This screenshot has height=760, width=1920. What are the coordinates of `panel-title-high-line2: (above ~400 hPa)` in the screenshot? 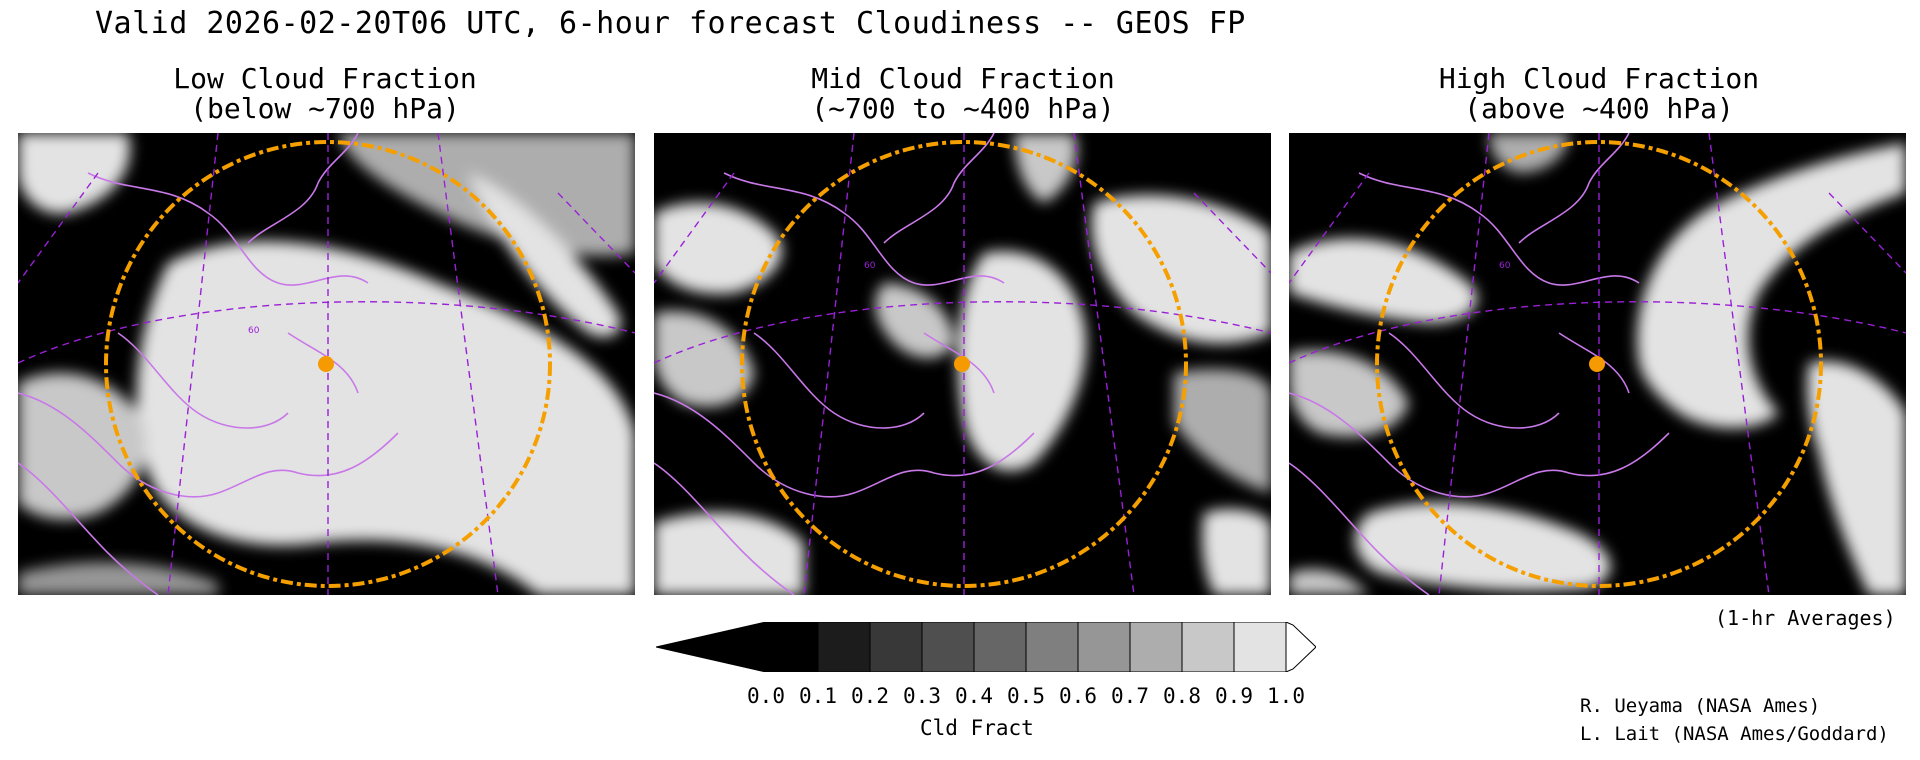 It's located at (1599, 108).